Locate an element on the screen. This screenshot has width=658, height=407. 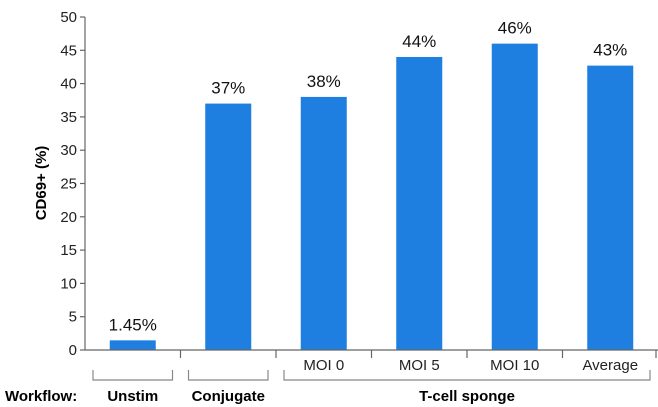
y-tick-label: 20 is located at coordinates (68, 217).